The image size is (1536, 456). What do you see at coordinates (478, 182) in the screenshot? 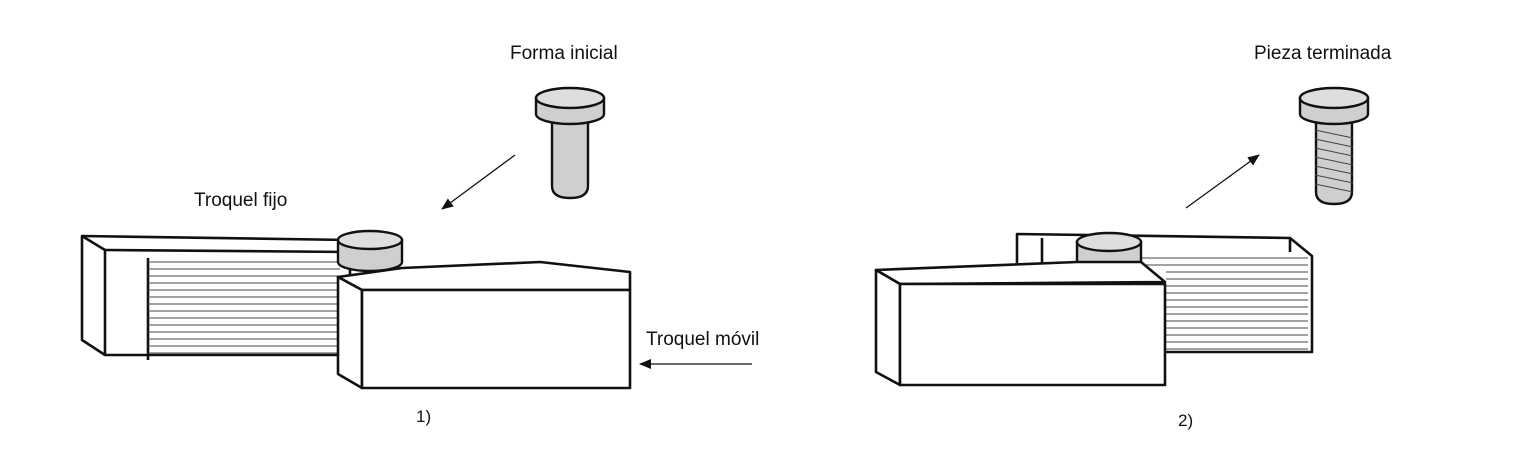
I see `arrow-blank-to-dies` at bounding box center [478, 182].